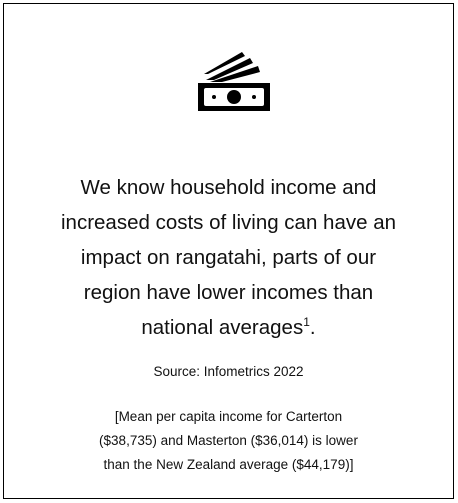  Describe the element at coordinates (228, 464) in the screenshot. I see `note-line: than the New Zealand average ($44,179)]` at that location.